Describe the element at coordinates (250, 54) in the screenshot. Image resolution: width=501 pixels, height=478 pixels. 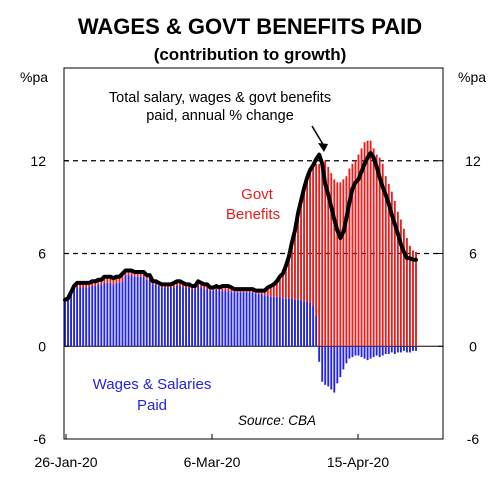
I see `chart-subtitle: (contribution to growth)` at that location.